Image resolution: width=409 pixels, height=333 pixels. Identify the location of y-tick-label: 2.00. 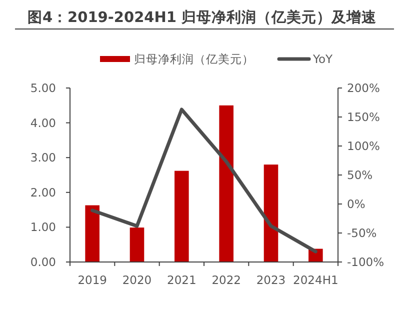
(43, 192).